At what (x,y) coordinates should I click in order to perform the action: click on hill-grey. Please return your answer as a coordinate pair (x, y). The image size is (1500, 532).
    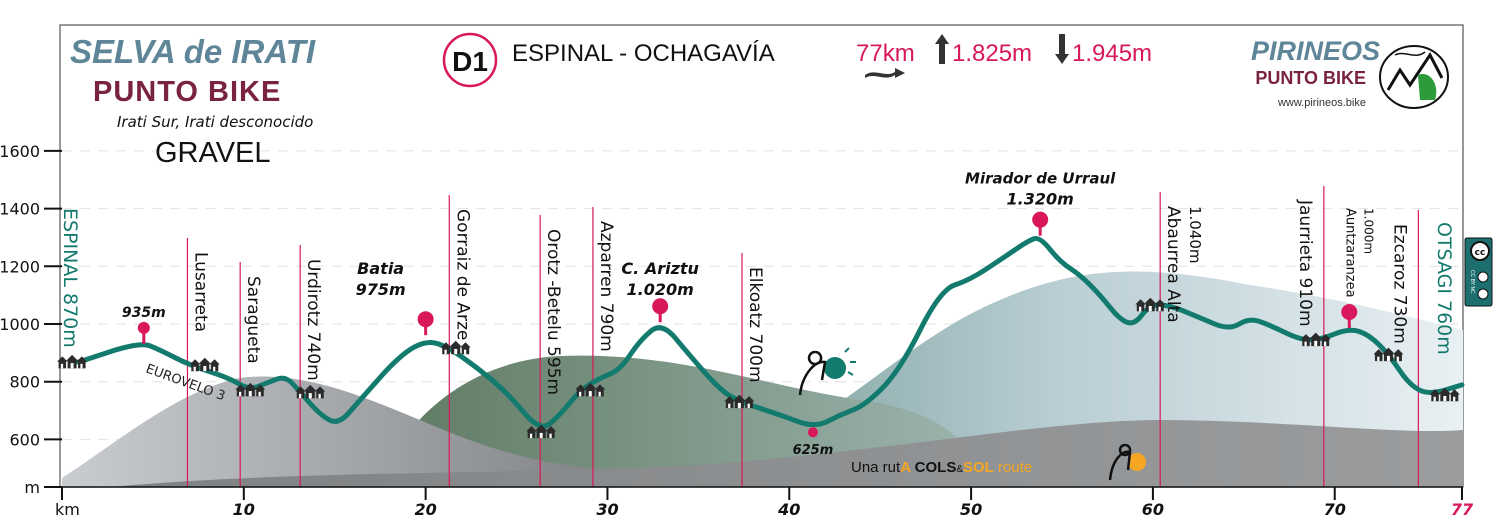
    Looking at the image, I should click on (411, 431).